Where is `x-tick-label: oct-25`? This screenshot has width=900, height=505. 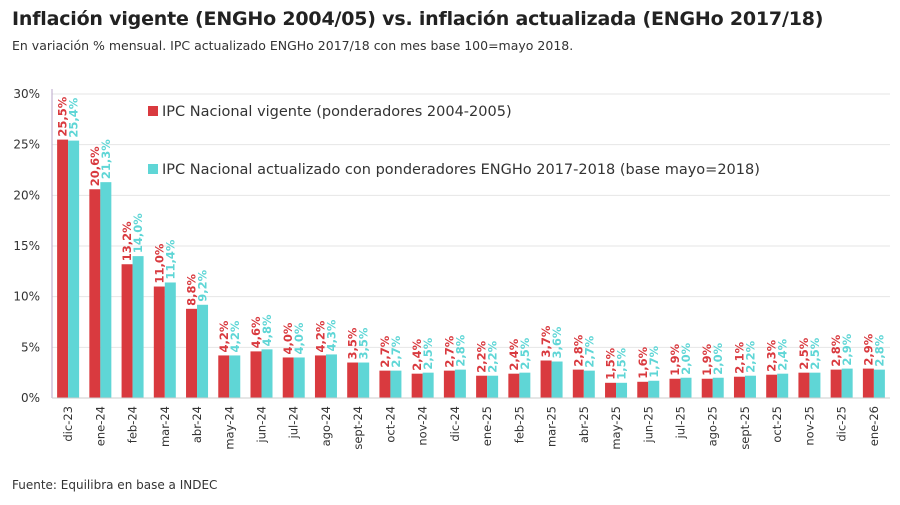
x-tick-label: oct-25 is located at coordinates (777, 424).